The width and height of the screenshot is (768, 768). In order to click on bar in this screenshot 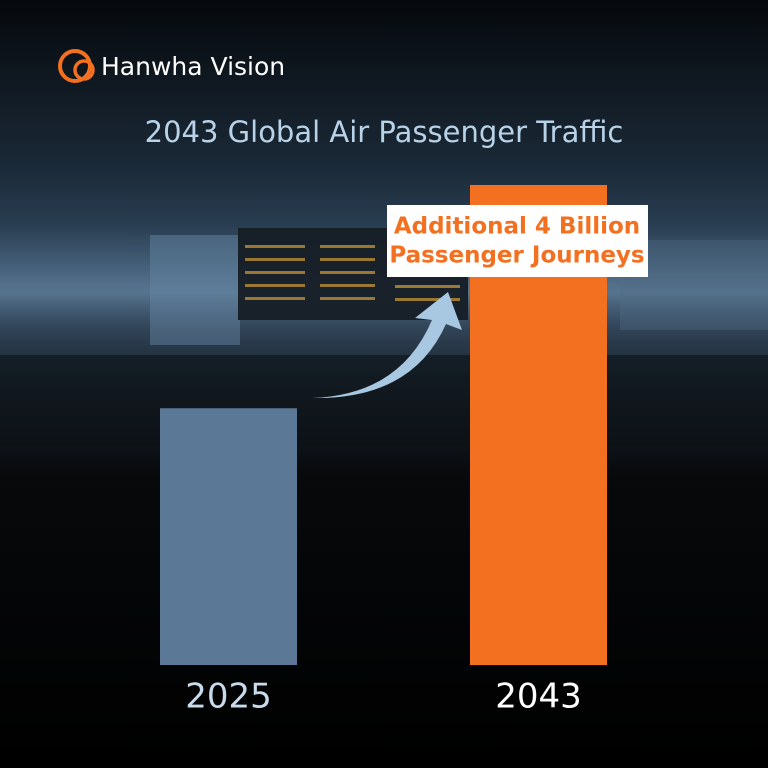, I will do `click(228, 536)`.